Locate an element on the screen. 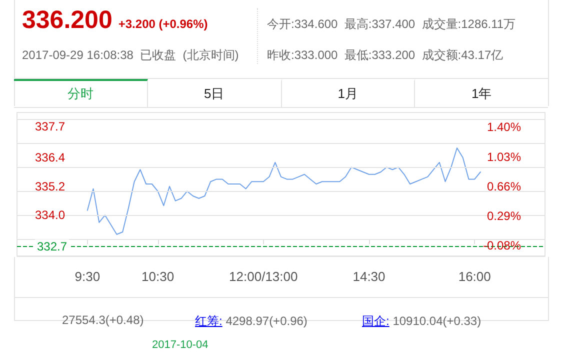 This screenshot has width=564, height=353. text: 分时 is located at coordinates (81, 93).